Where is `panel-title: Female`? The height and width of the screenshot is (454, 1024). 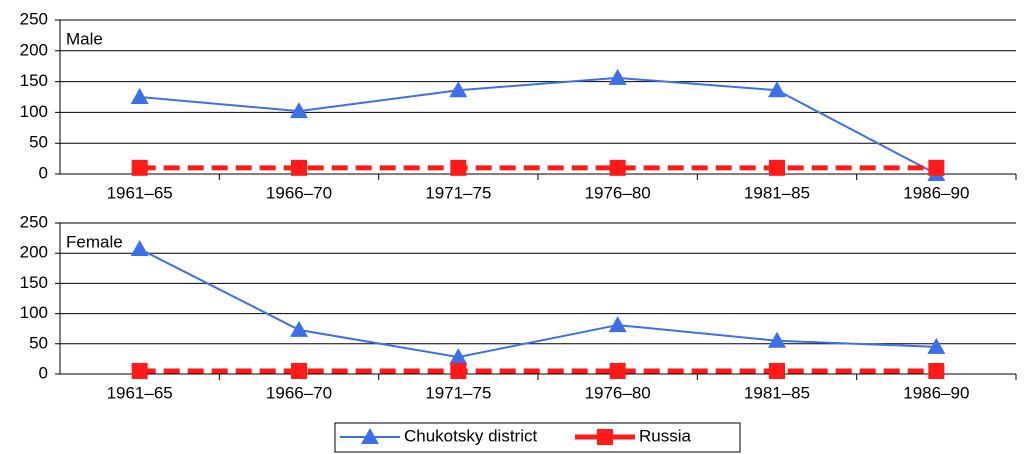 panel-title: Female is located at coordinates (94, 241).